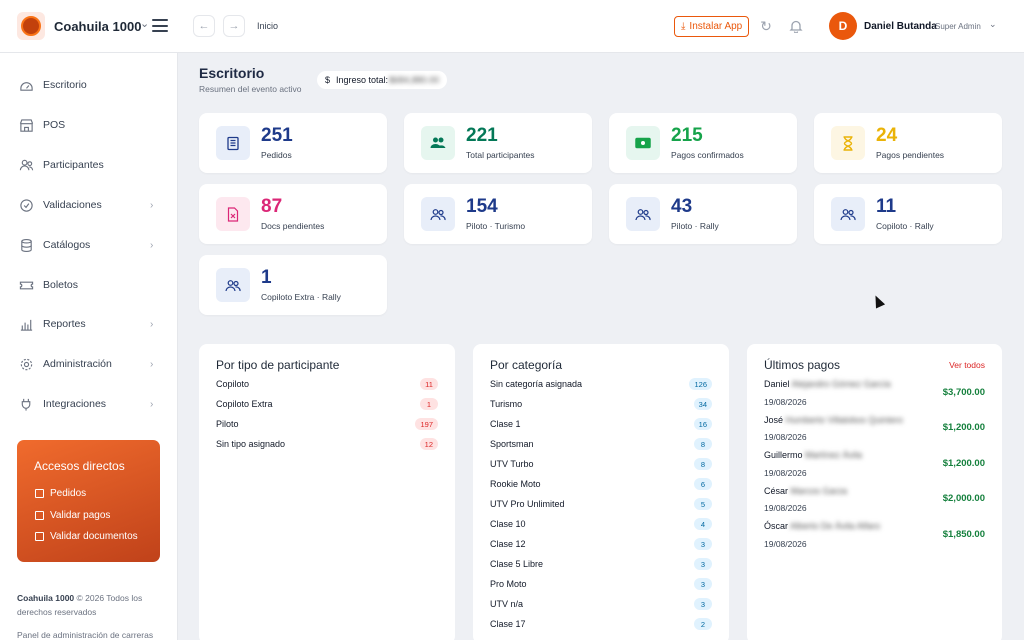 This screenshot has height=640, width=1024. What do you see at coordinates (244, 404) in the screenshot?
I see `list-item: Copiloto Extra` at bounding box center [244, 404].